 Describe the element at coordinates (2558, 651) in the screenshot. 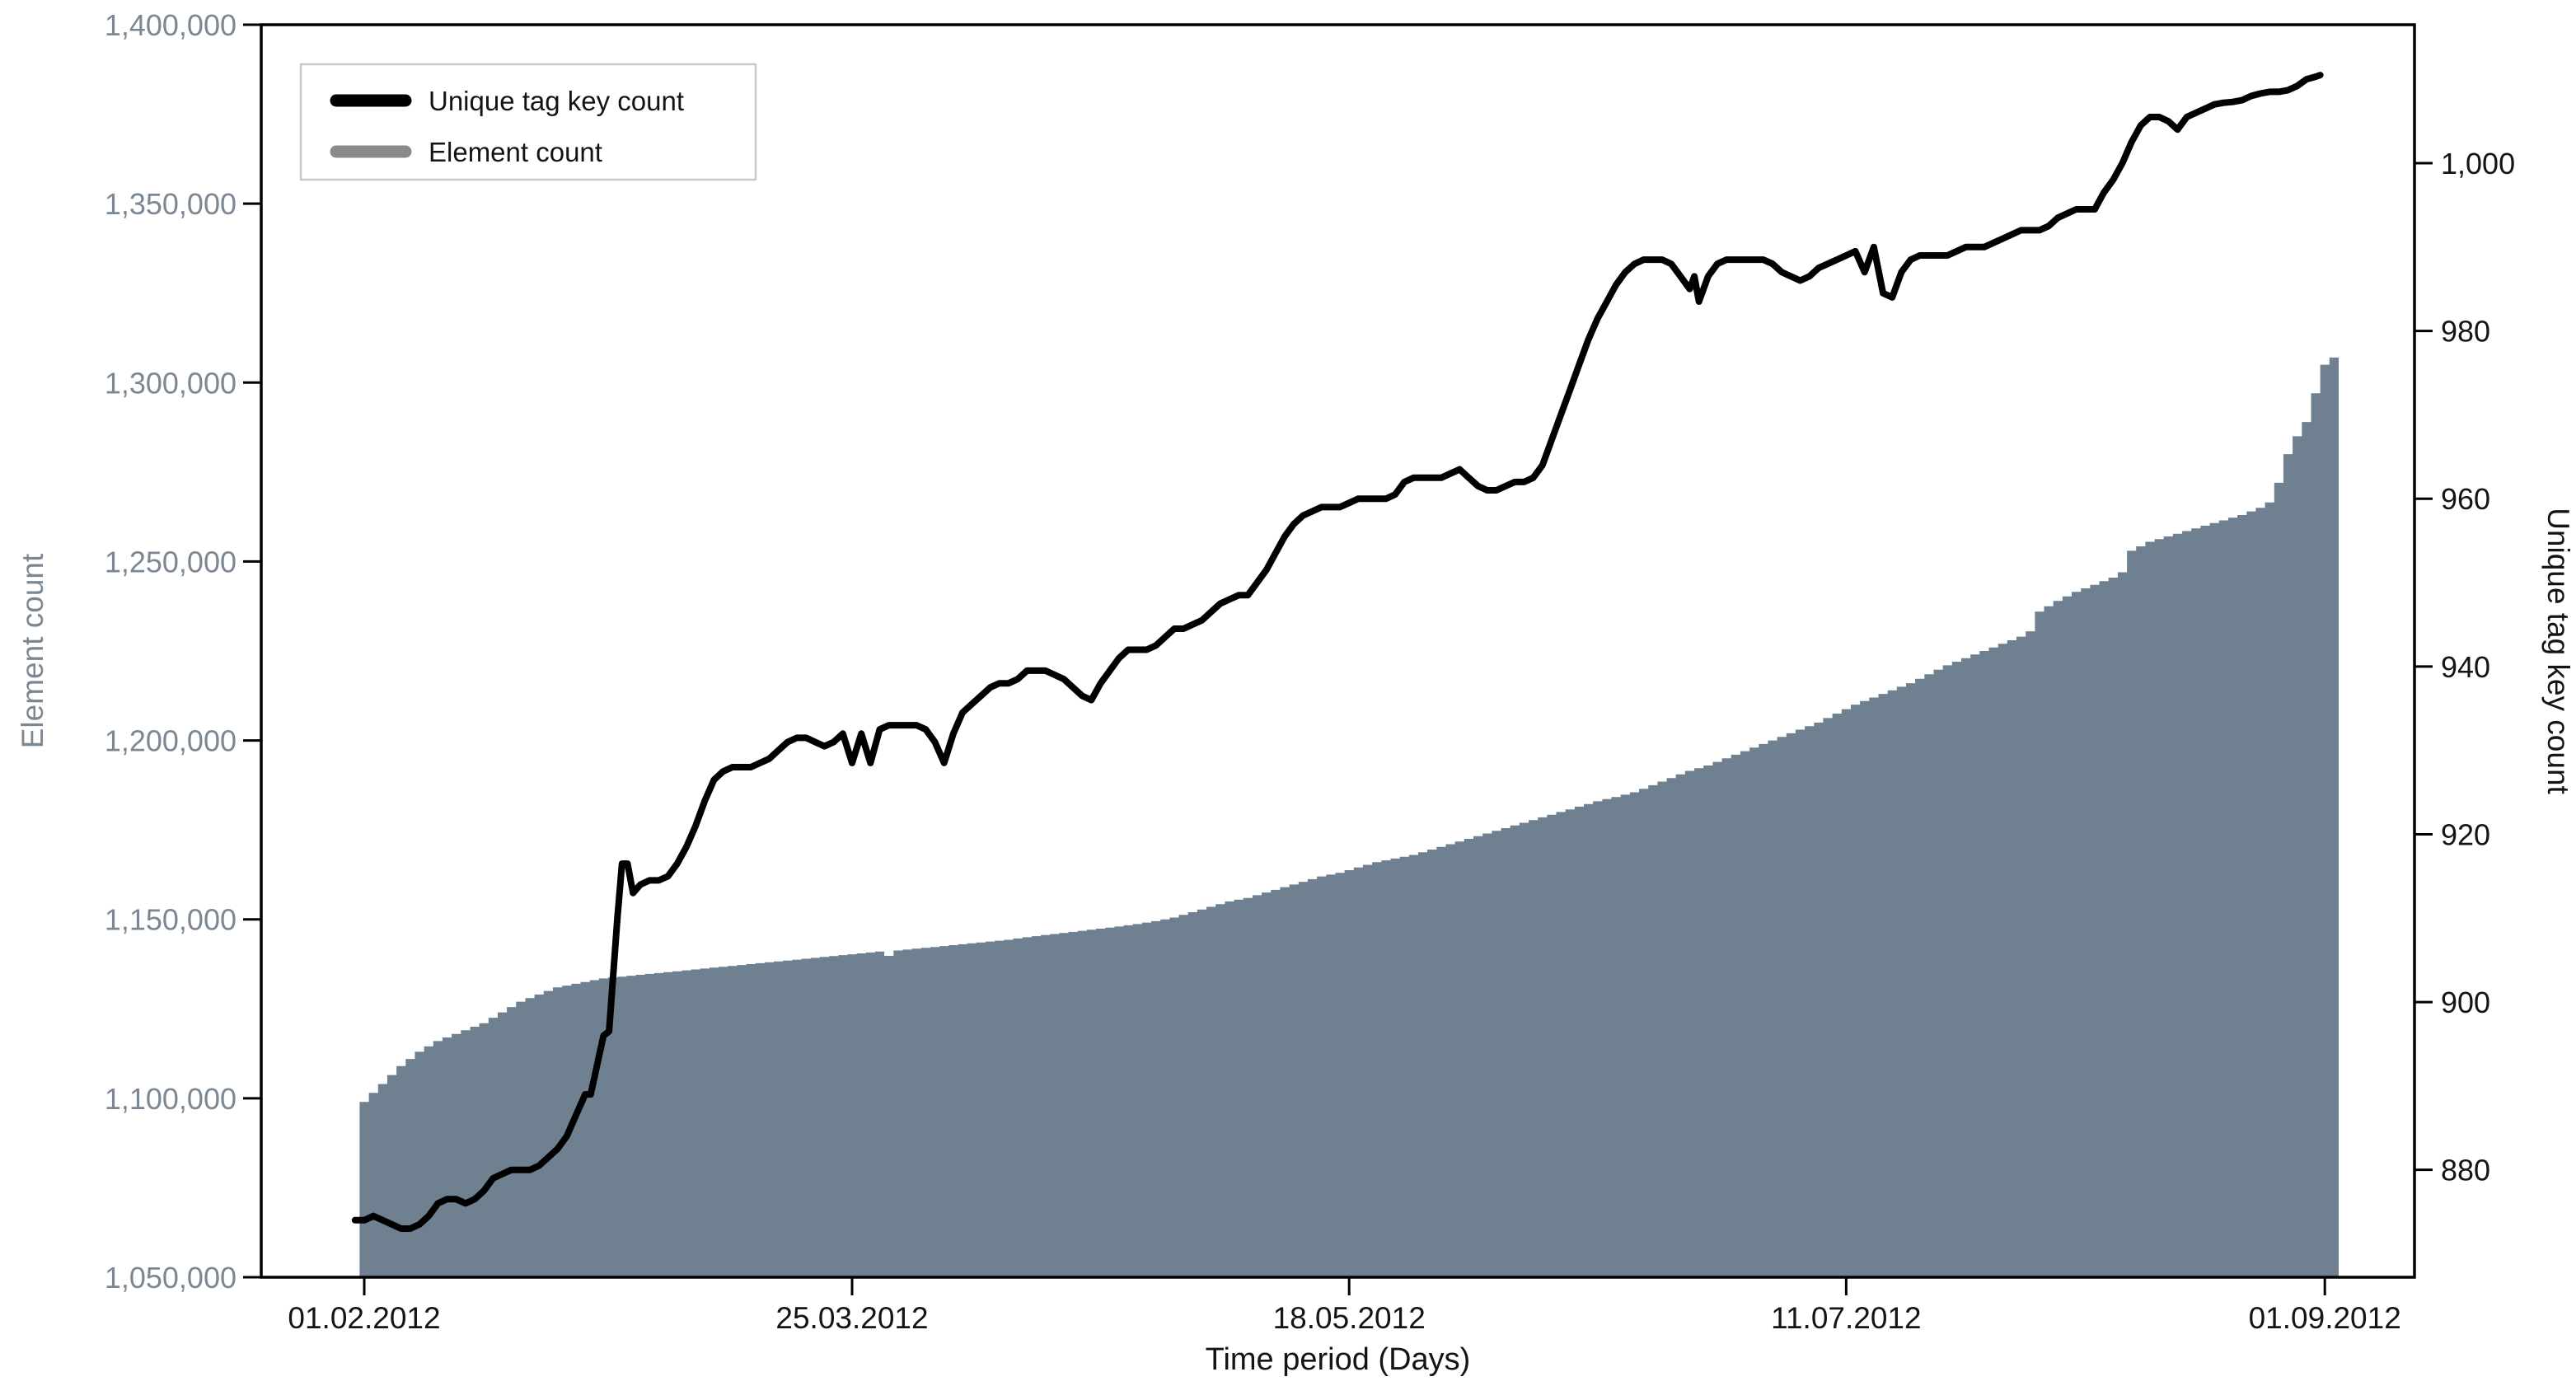

I see `right-axis-title: Unique tag key count` at that location.